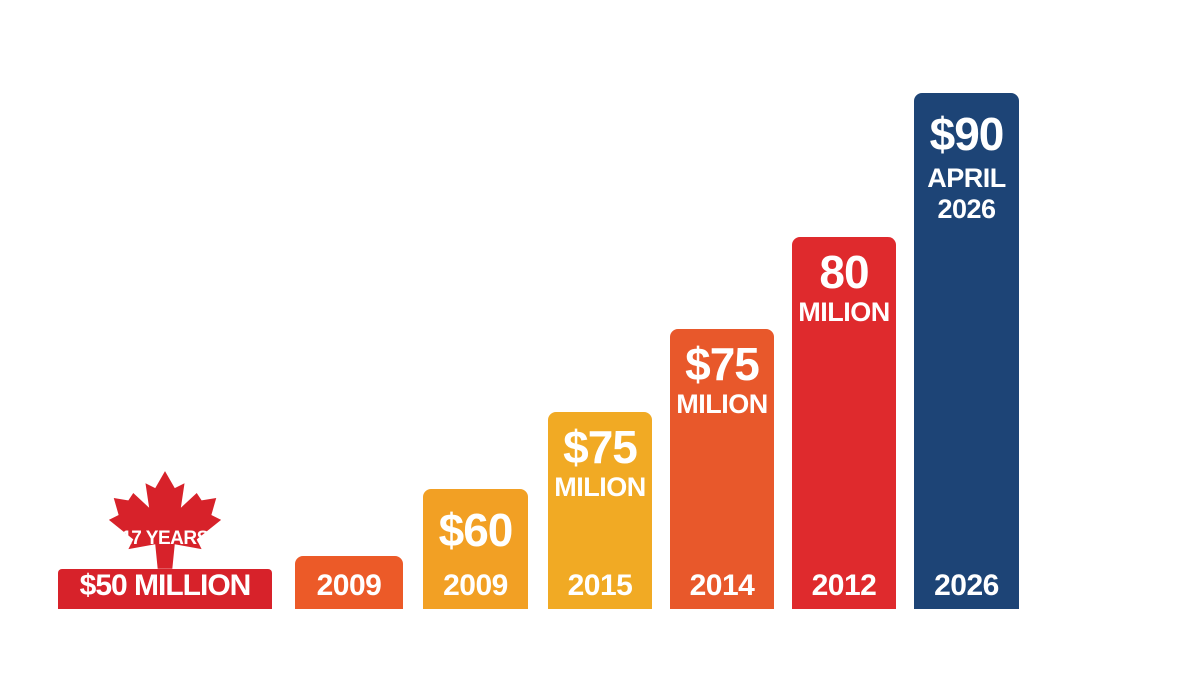 The width and height of the screenshot is (1200, 675). I want to click on bar-3: 2015 $75 MILION, so click(600, 510).